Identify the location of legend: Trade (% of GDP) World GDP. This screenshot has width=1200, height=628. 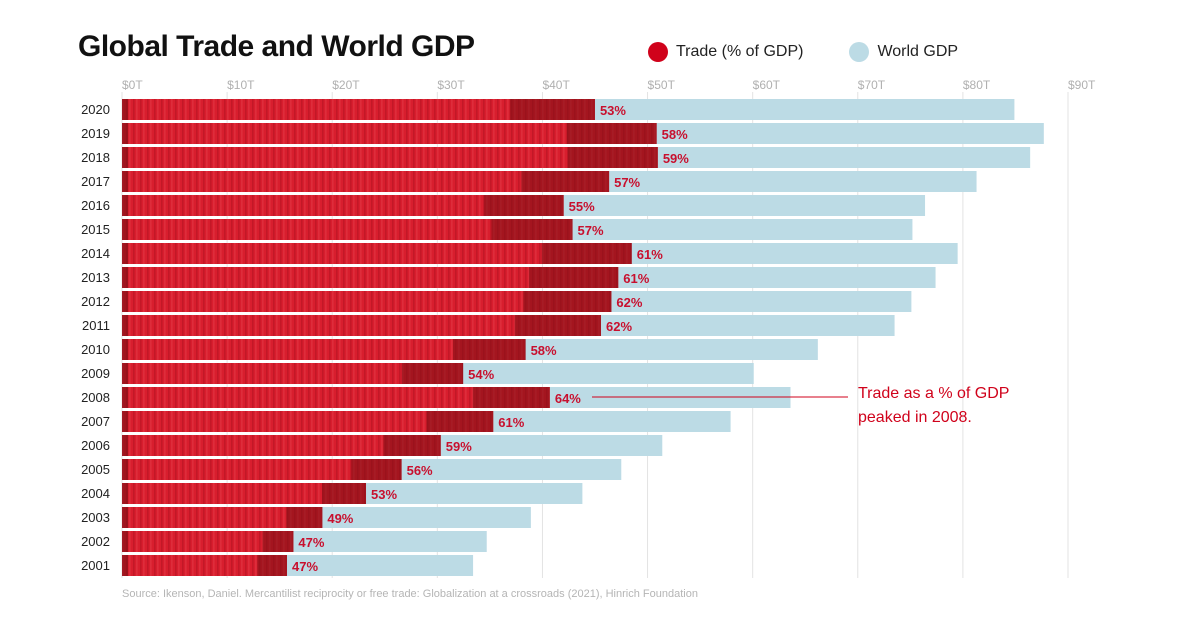
(826, 52).